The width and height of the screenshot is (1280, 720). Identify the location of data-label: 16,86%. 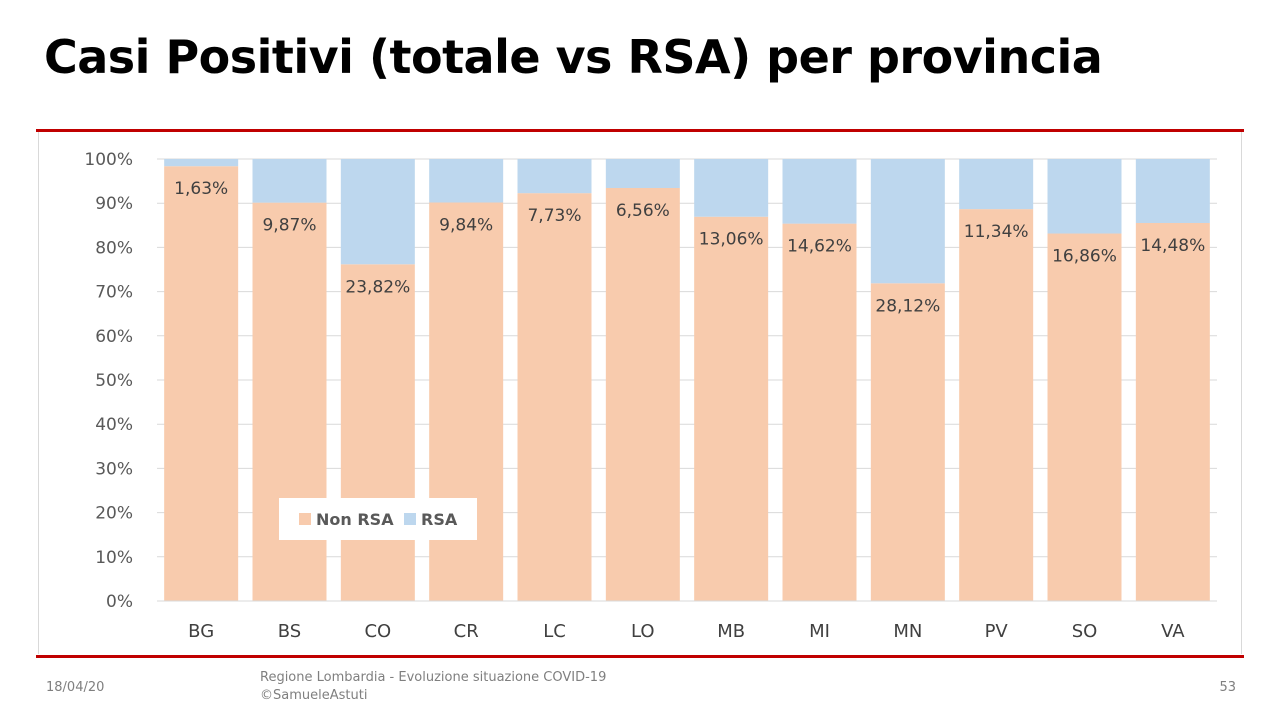
(1084, 257).